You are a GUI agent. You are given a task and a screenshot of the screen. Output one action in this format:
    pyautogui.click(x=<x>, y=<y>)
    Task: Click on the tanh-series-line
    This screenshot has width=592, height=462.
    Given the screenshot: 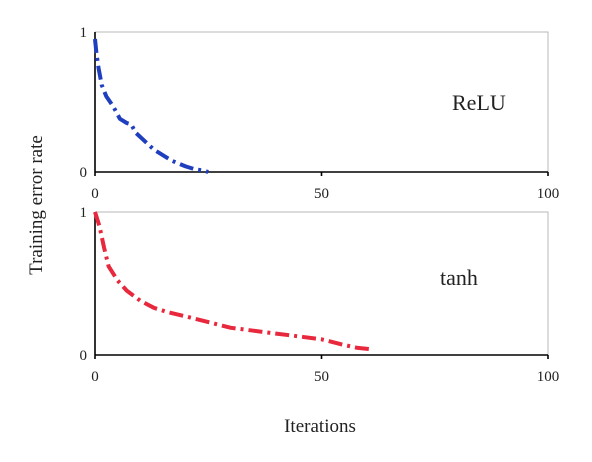 What is the action you would take?
    pyautogui.click(x=232, y=281)
    